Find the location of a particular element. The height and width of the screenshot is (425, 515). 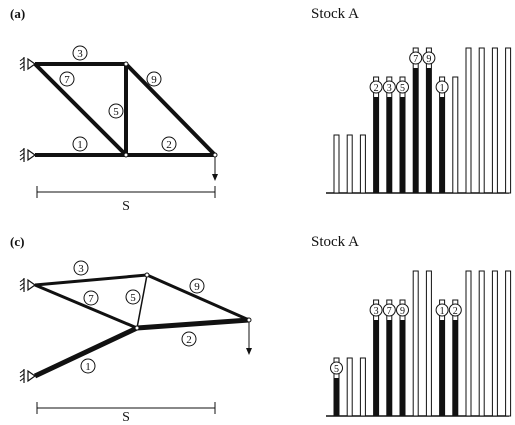

member-3-line is located at coordinates (91, 280).